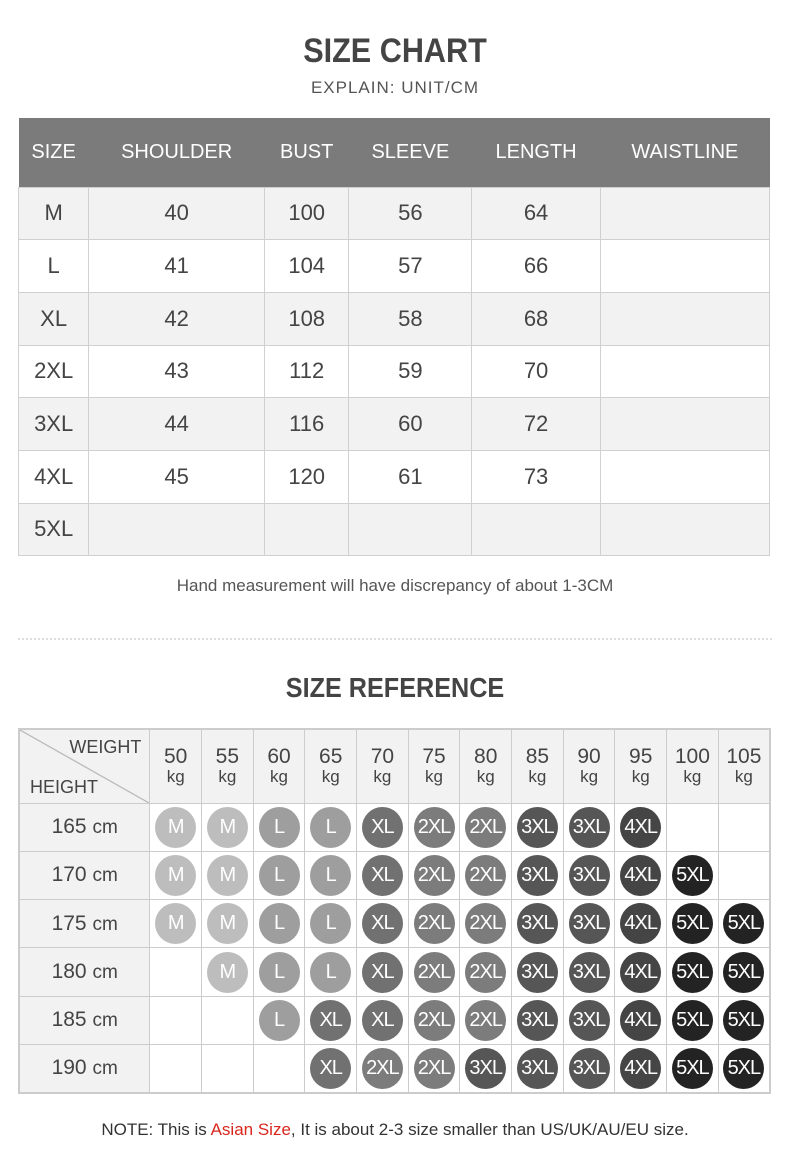 The height and width of the screenshot is (1162, 790). I want to click on table-row: L 41 104 57 66, so click(394, 266).